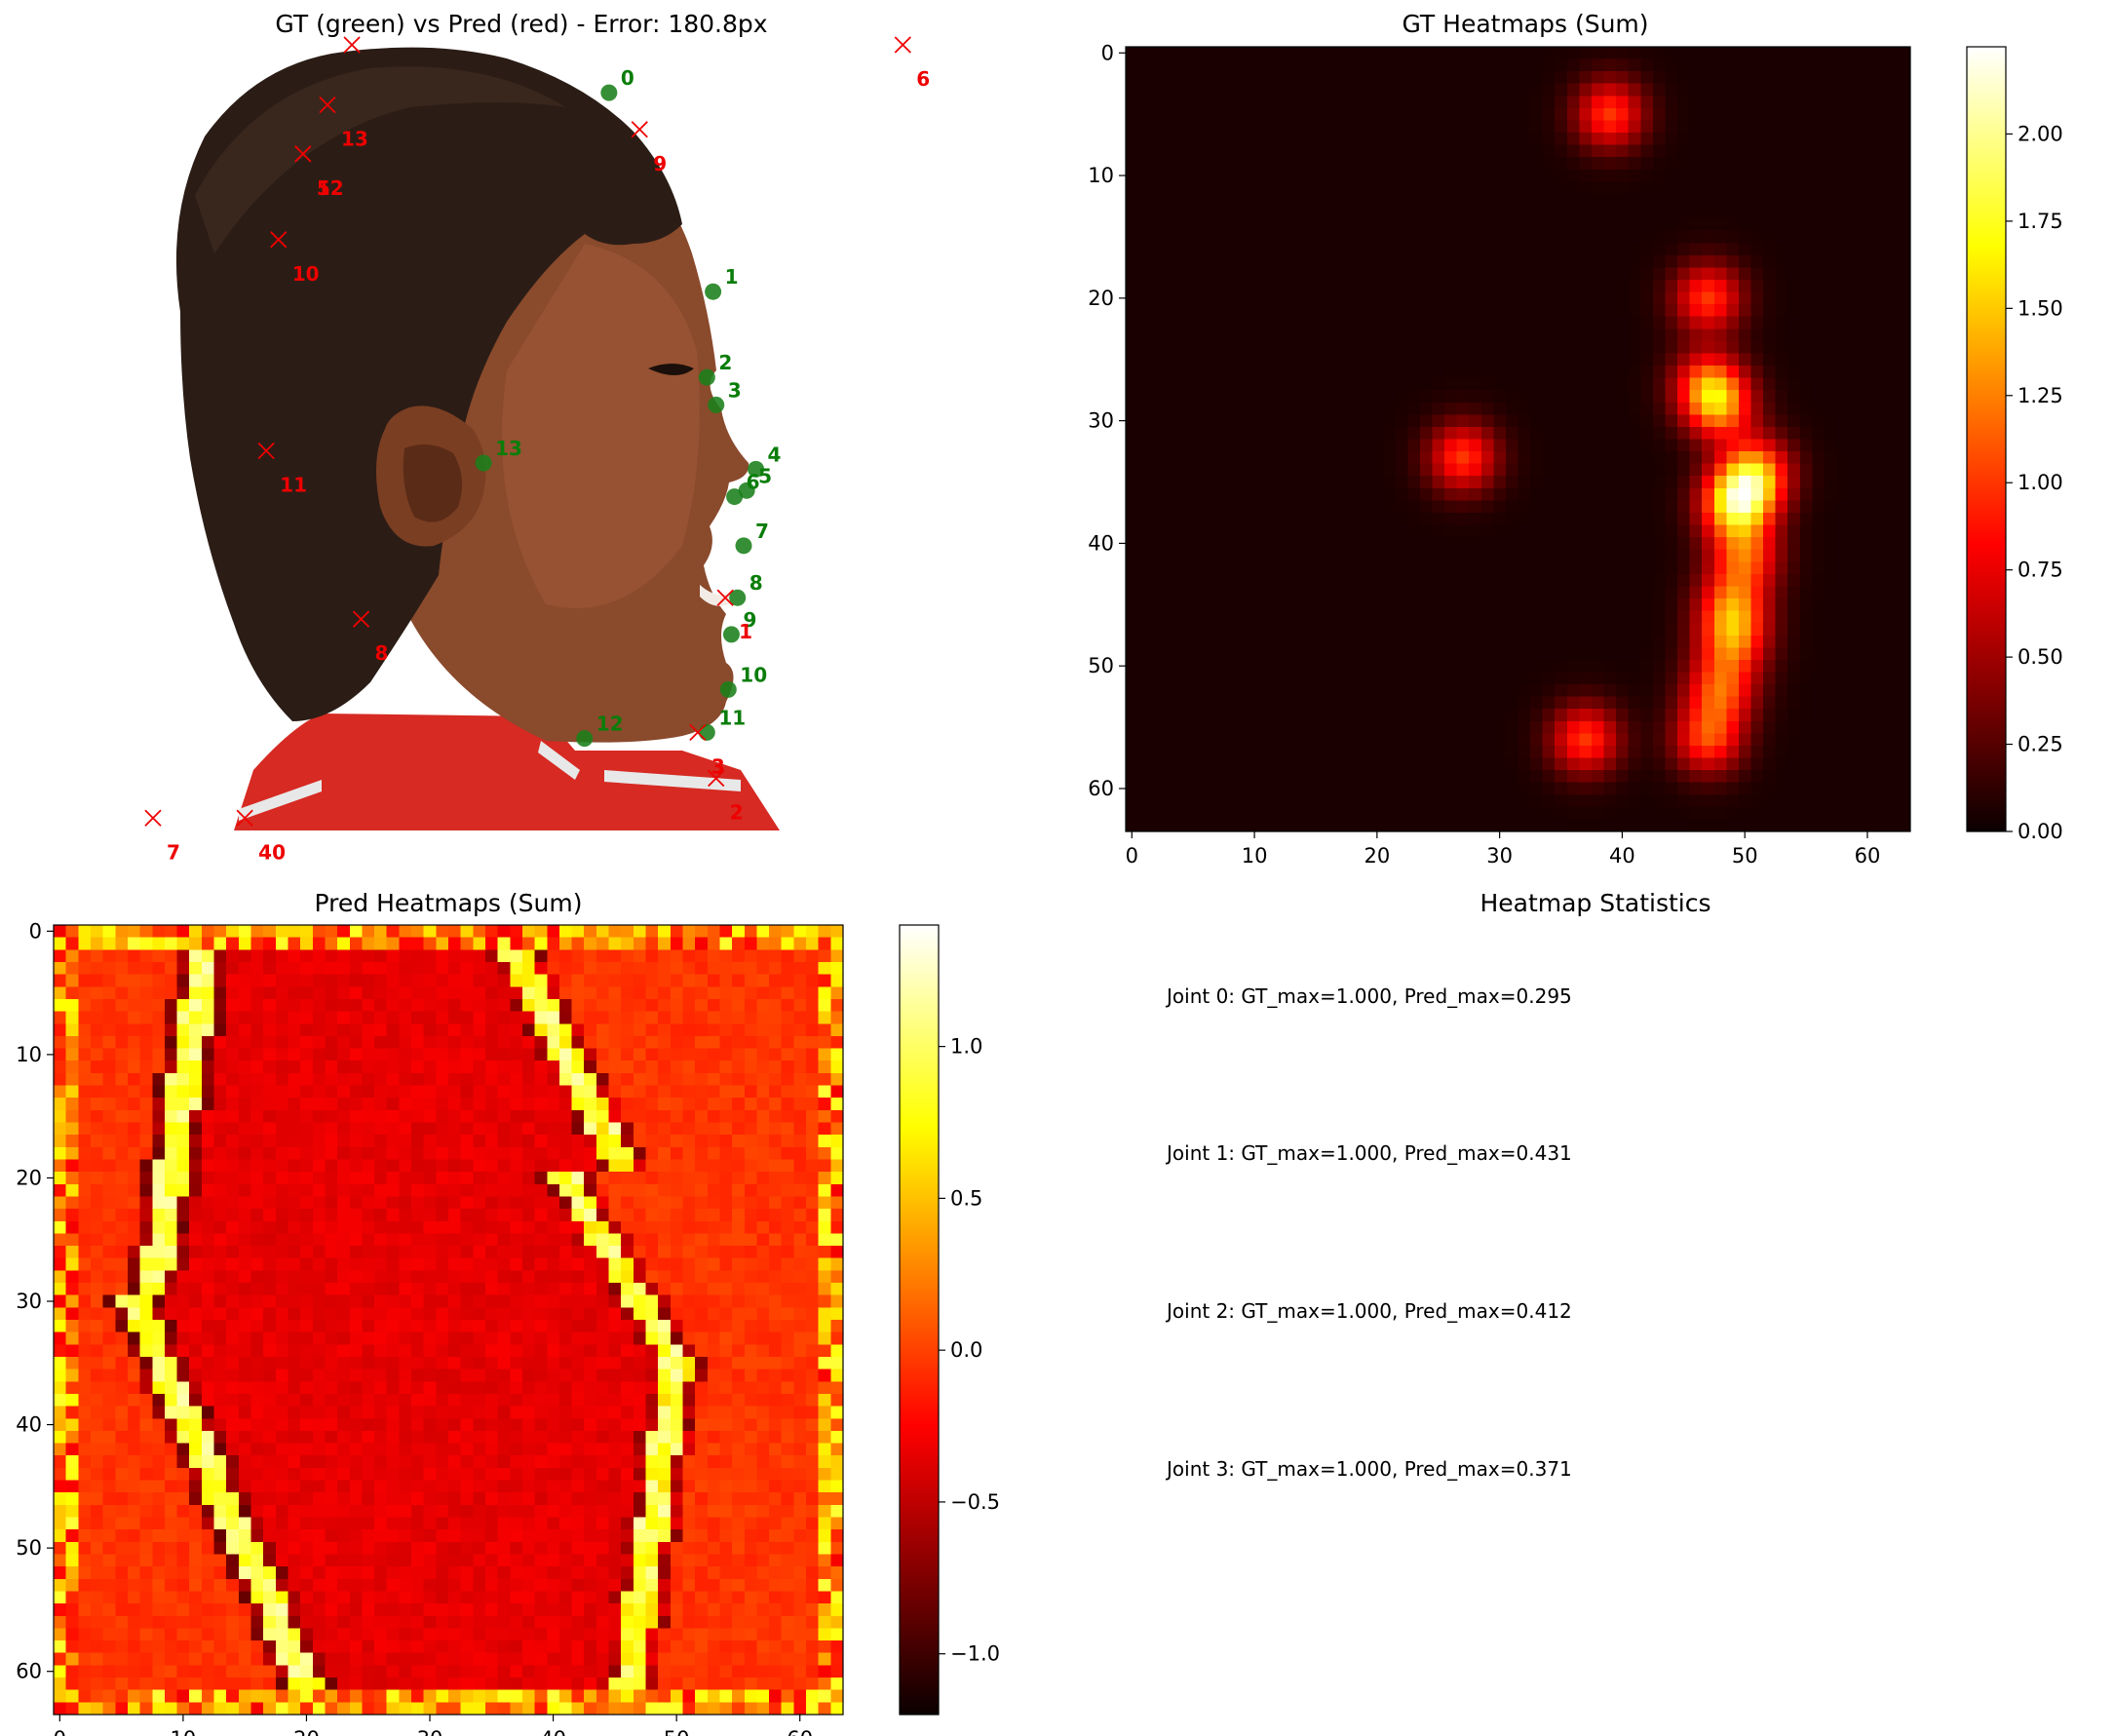 The width and height of the screenshot is (2114, 1736). What do you see at coordinates (553, 1731) in the screenshot?
I see `x-tick-label: 40` at bounding box center [553, 1731].